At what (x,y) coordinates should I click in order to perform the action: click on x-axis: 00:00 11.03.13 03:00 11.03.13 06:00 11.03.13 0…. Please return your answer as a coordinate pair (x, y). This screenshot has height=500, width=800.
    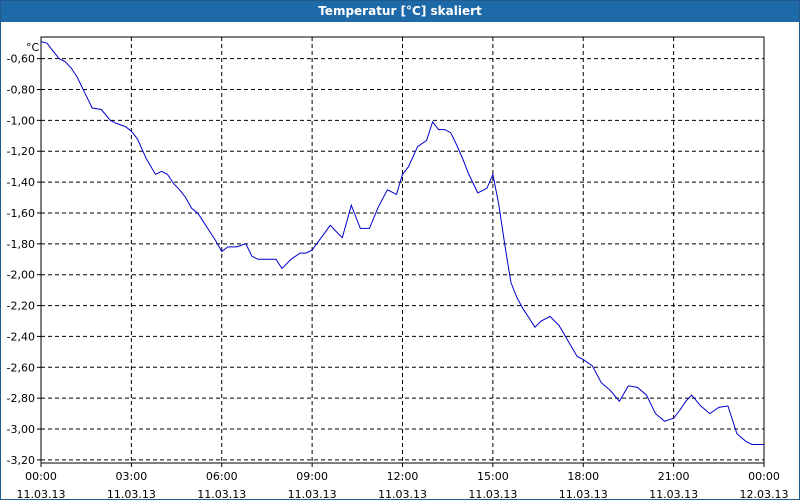
    Looking at the image, I should click on (403, 481).